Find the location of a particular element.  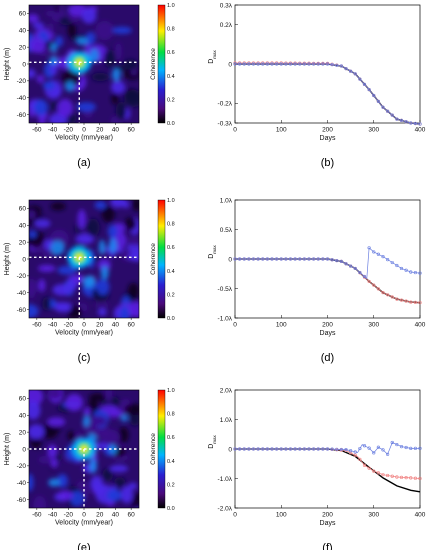

colorbar-tick-label: 0.0 is located at coordinates (171, 319).